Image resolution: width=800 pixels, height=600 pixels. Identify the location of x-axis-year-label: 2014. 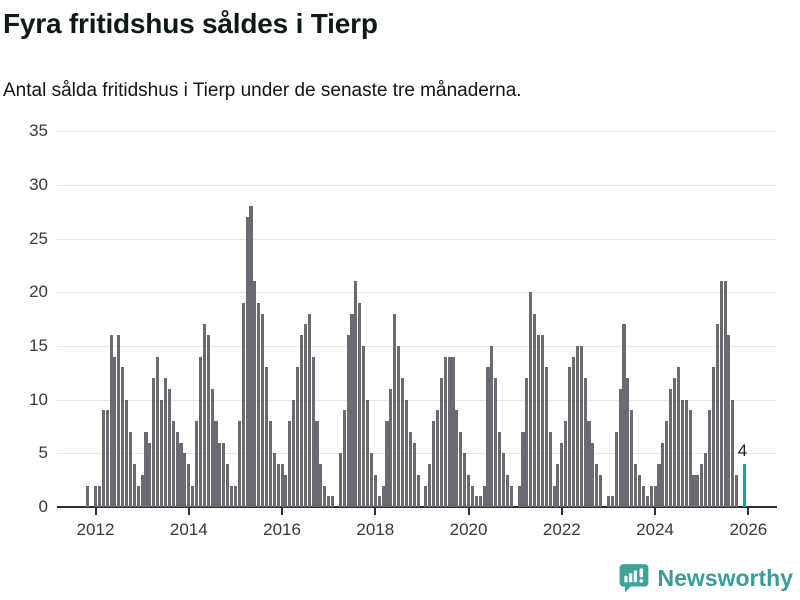
(188, 529).